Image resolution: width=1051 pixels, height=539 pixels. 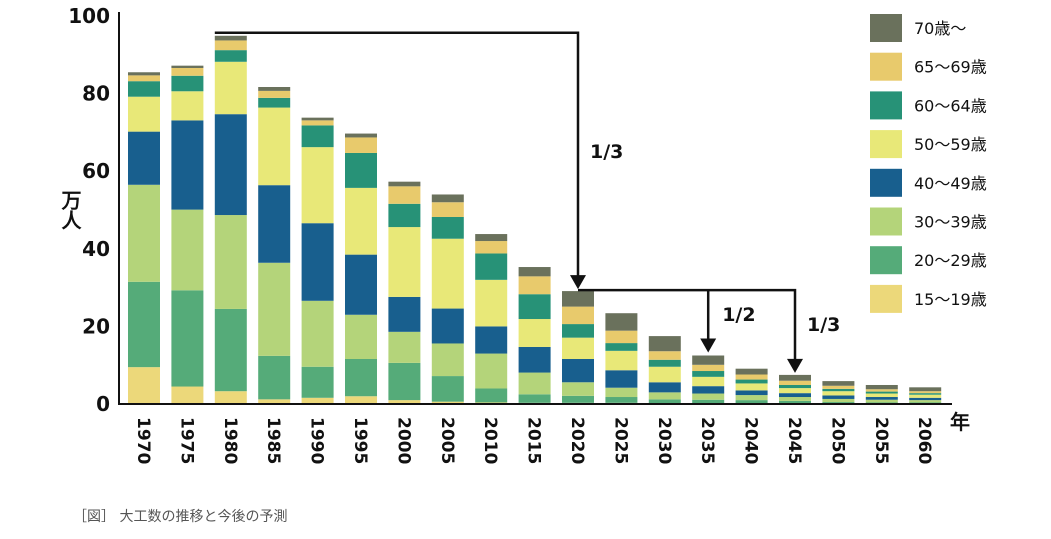 I want to click on x-tick-label-2030: 2030, so click(x=664, y=440).